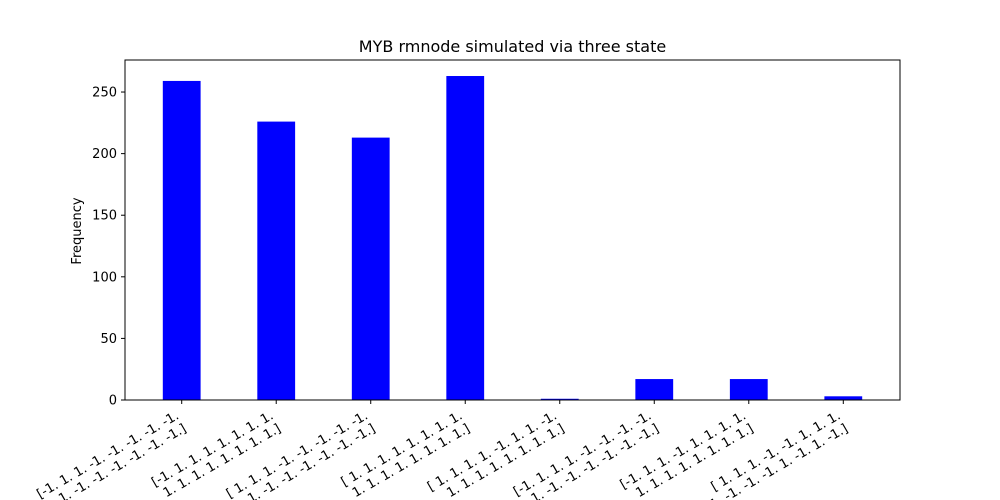  What do you see at coordinates (104, 154) in the screenshot?
I see `y-tick-label-4: 200` at bounding box center [104, 154].